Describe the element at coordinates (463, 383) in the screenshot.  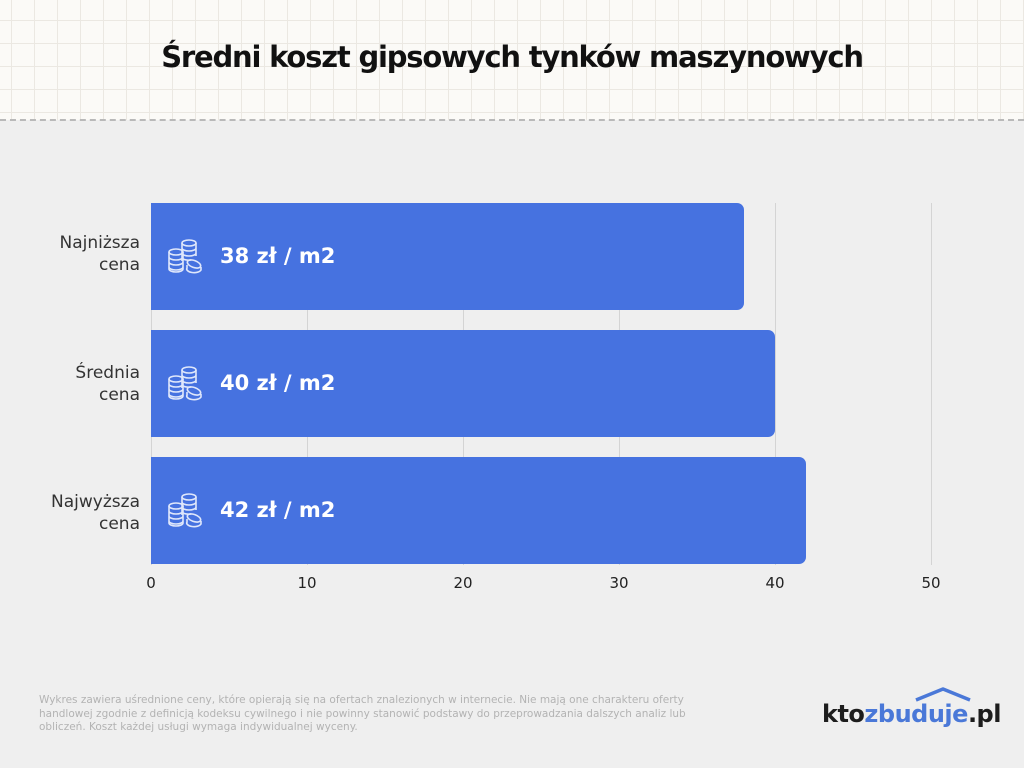
I see `bar-average: 40 zł / m2` at that location.